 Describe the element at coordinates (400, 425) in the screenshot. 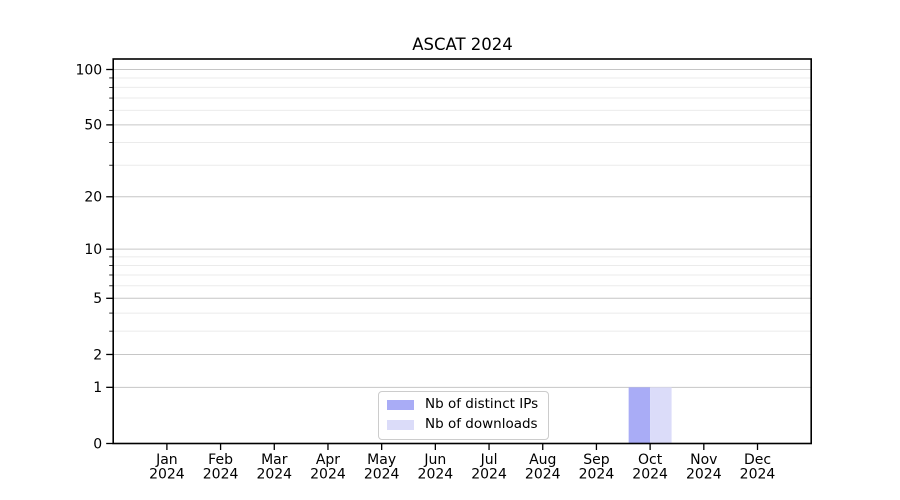

I see `legend-swatch-downloads` at that location.